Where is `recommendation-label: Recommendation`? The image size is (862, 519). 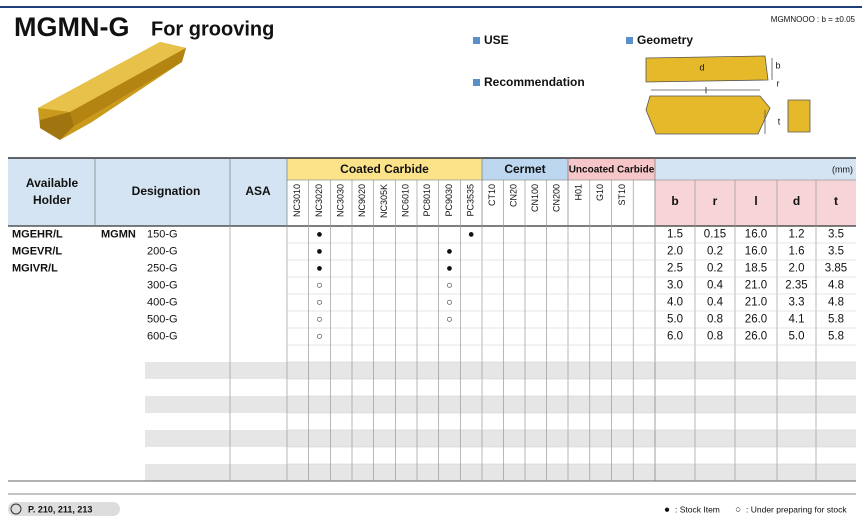 recommendation-label: Recommendation is located at coordinates (534, 82).